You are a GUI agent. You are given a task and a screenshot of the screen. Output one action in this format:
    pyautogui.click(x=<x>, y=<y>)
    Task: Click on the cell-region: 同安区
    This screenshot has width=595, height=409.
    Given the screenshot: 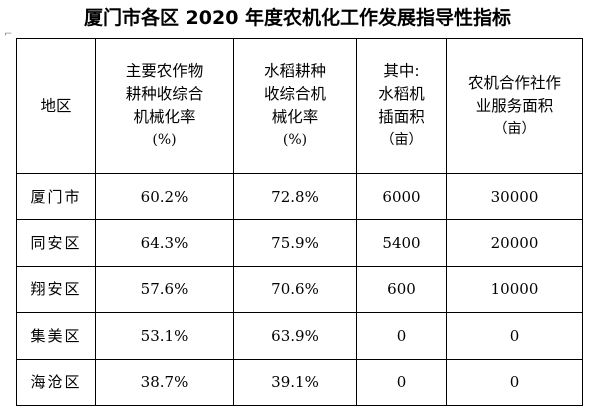 What is the action you would take?
    pyautogui.click(x=56, y=243)
    